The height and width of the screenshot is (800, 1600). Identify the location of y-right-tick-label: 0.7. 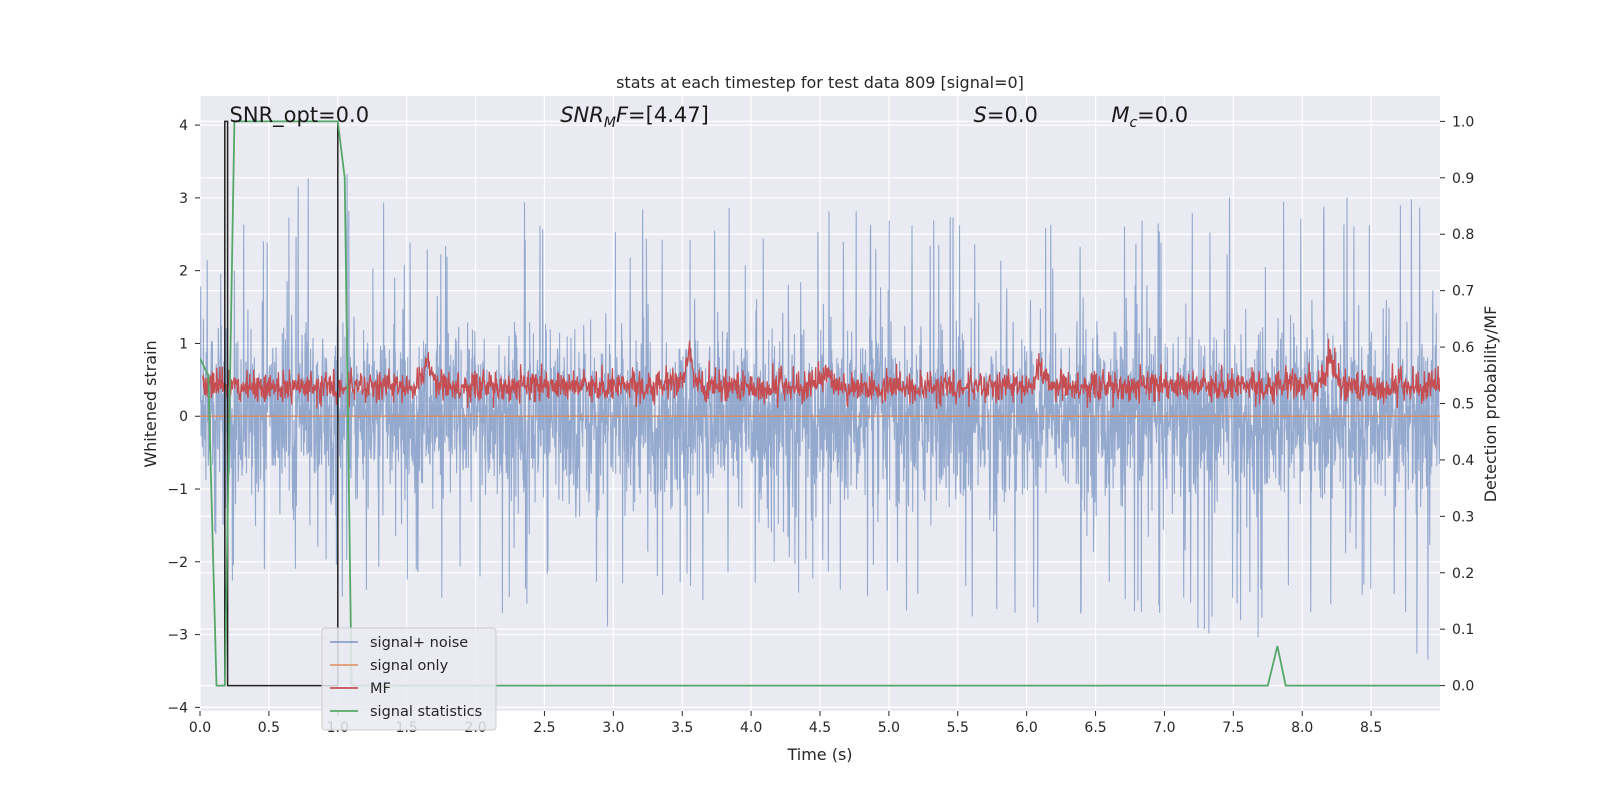
(1463, 292).